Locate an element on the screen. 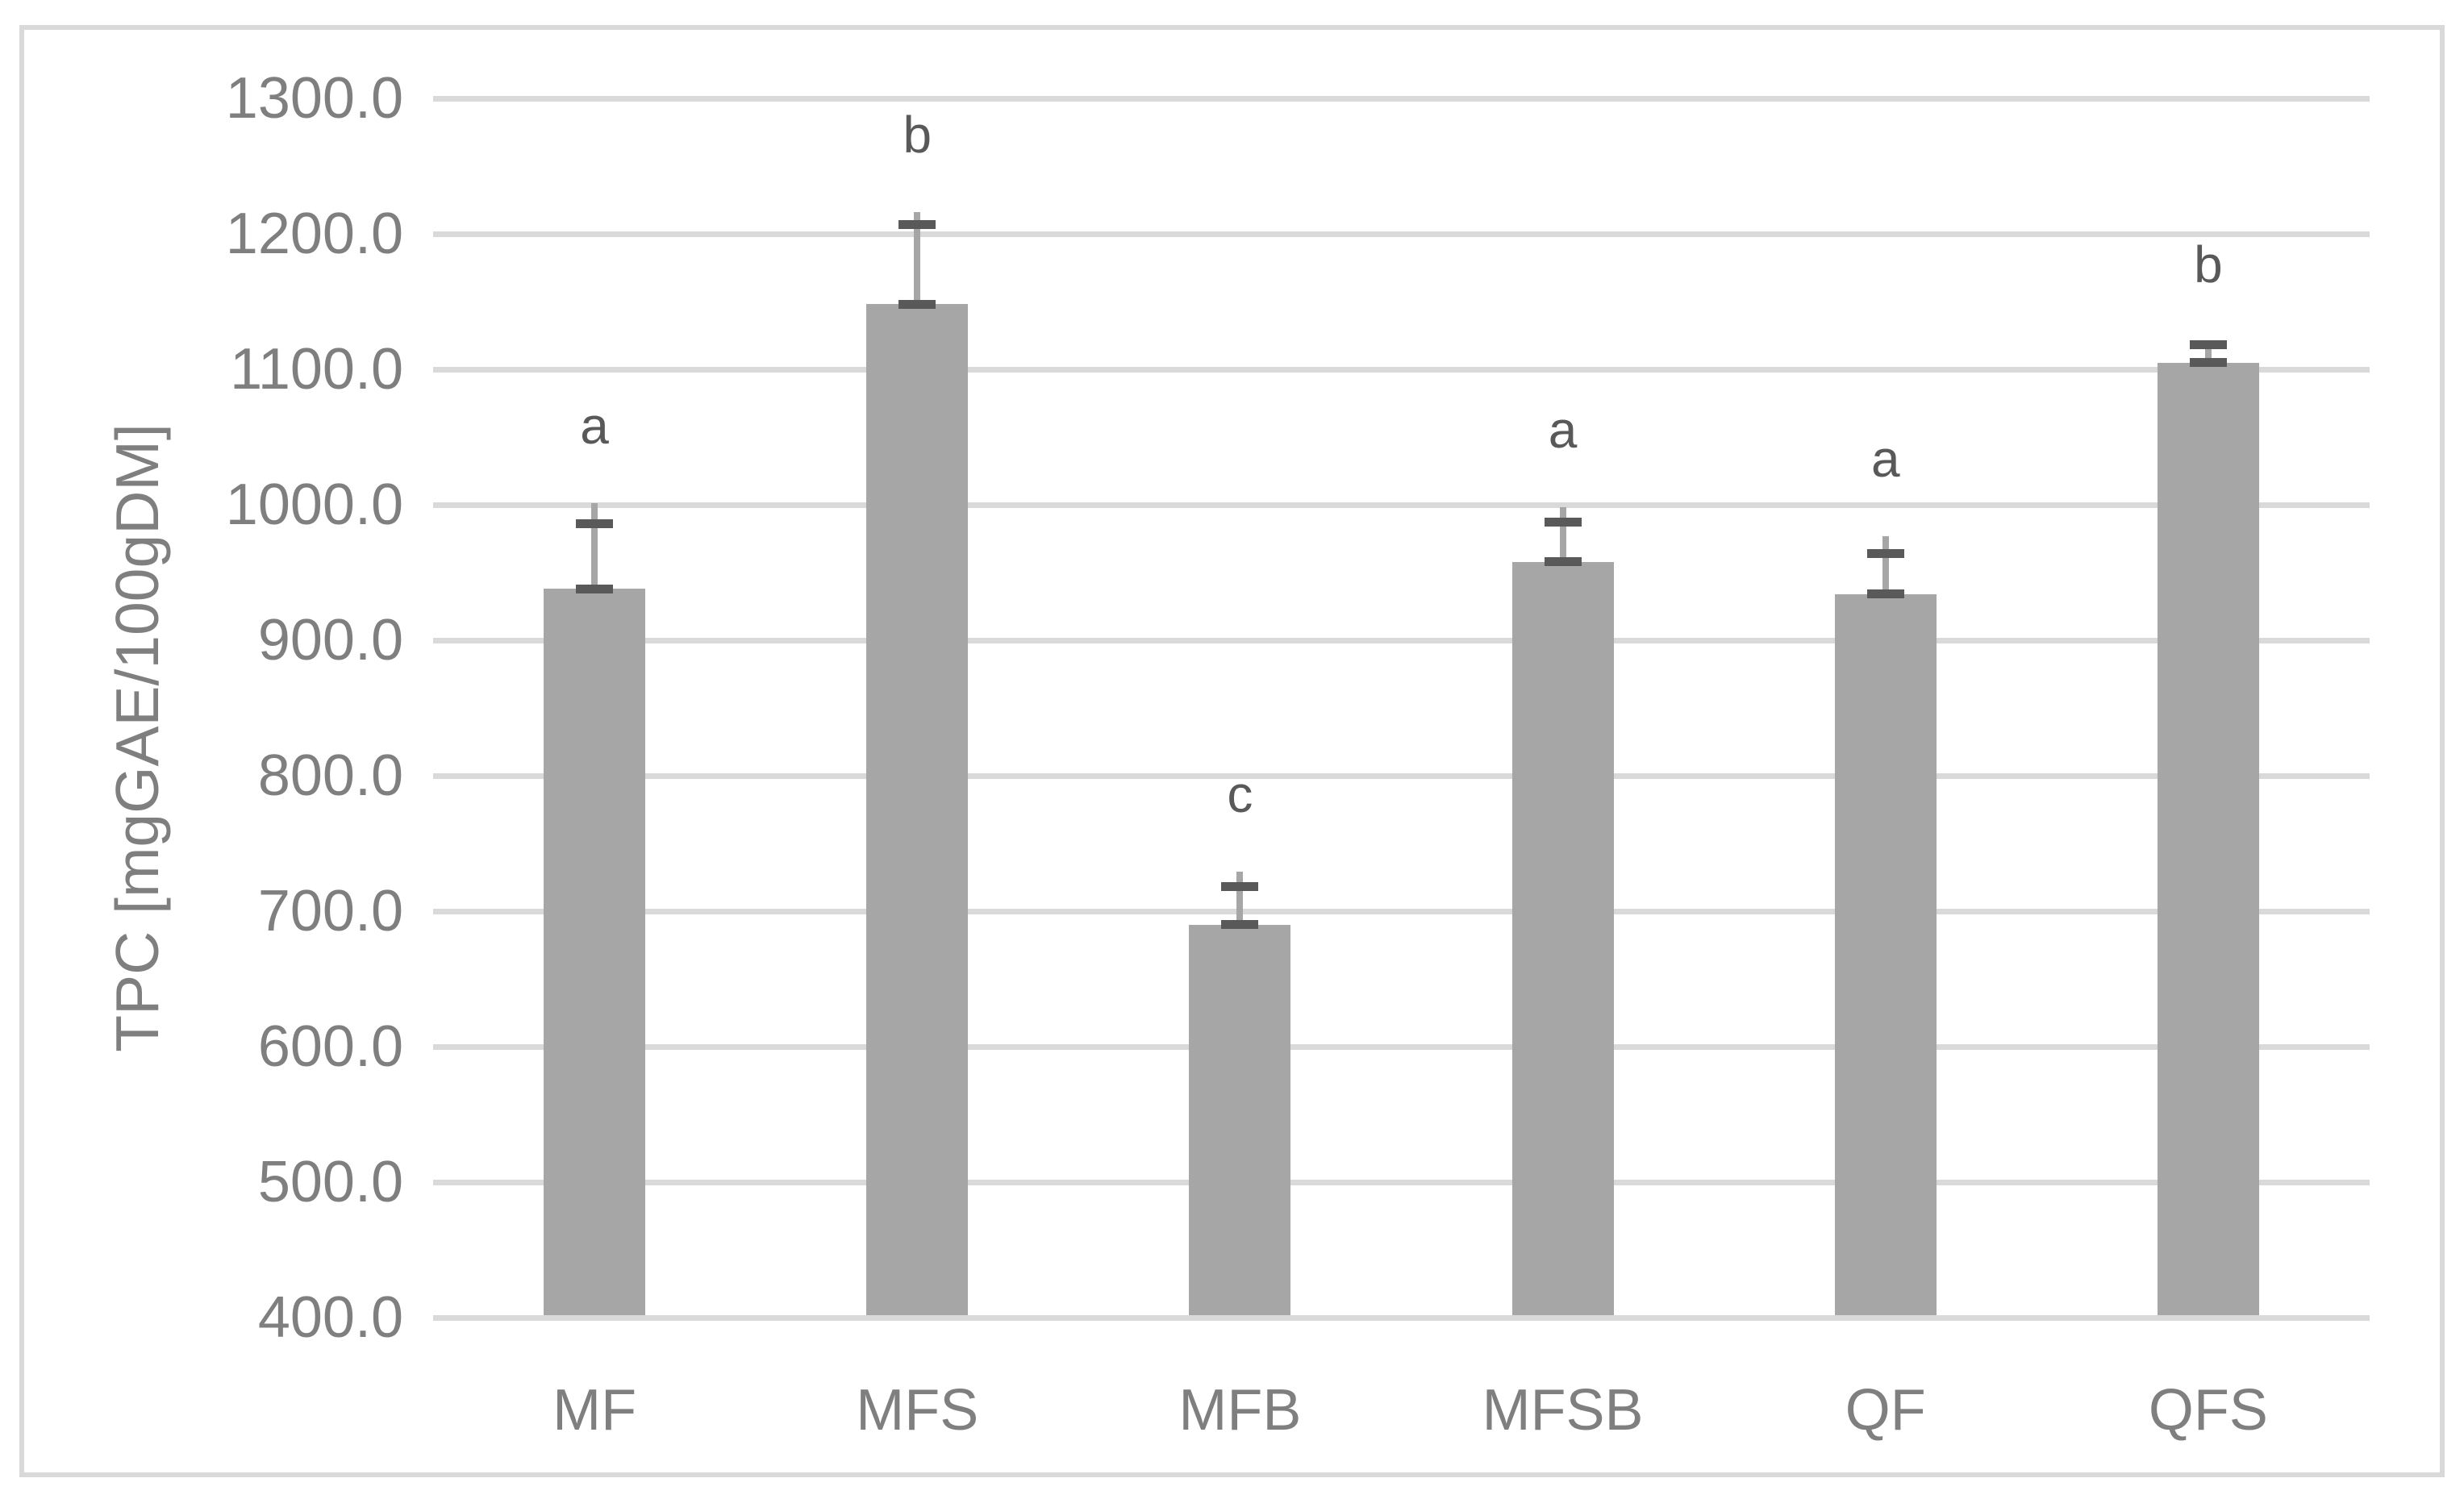 The width and height of the screenshot is (2464, 1499). error-bar-top-cap-MFSB is located at coordinates (1563, 522).